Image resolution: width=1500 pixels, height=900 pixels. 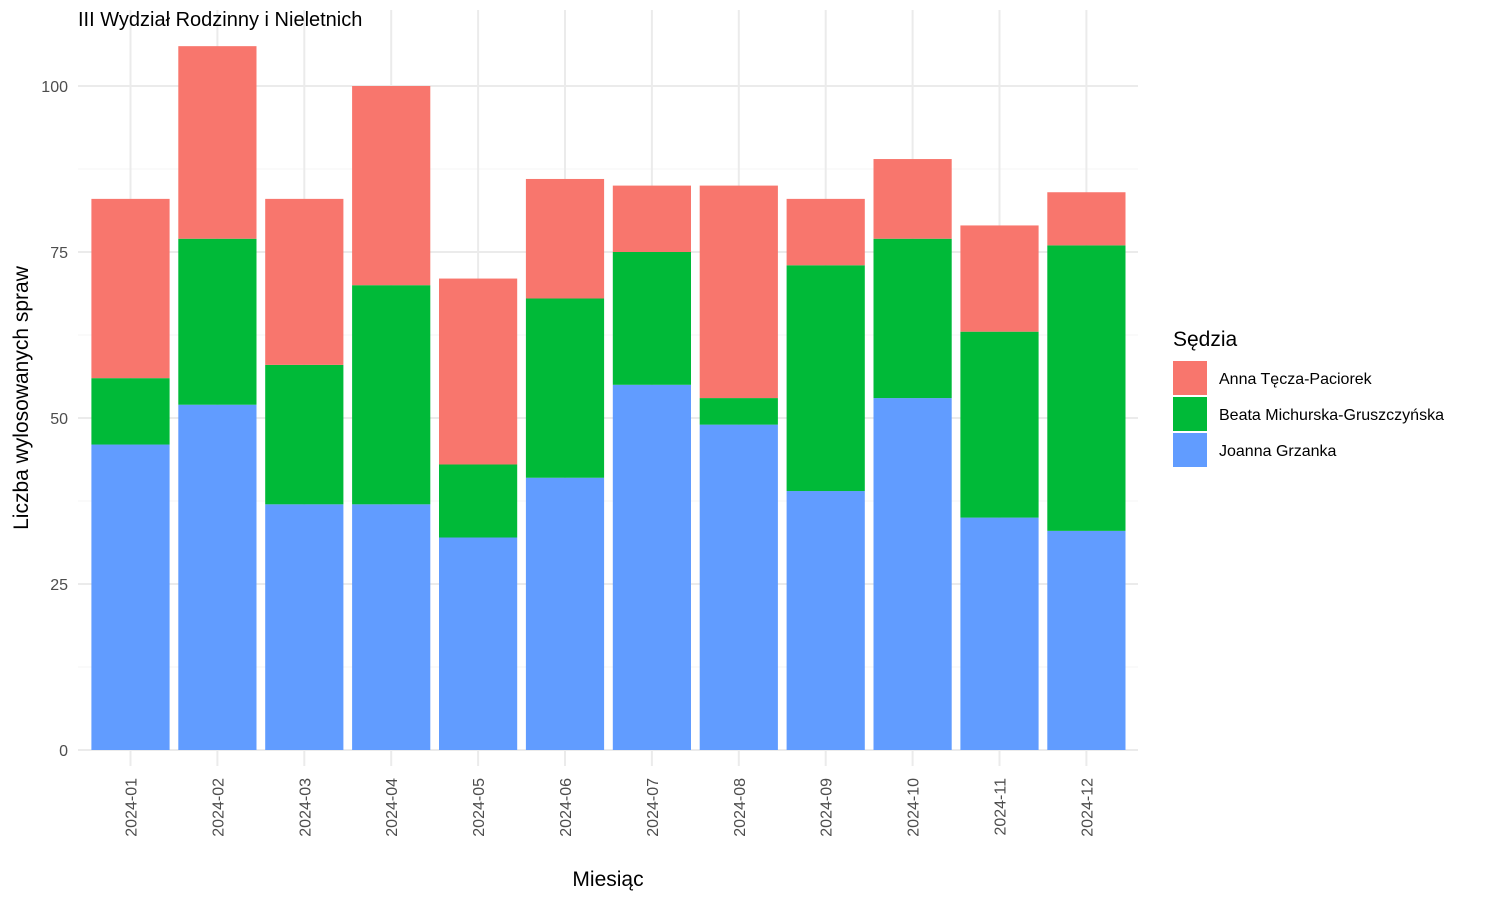 What do you see at coordinates (1296, 379) in the screenshot?
I see `legend-label: Anna Tęcza-Paciorek` at bounding box center [1296, 379].